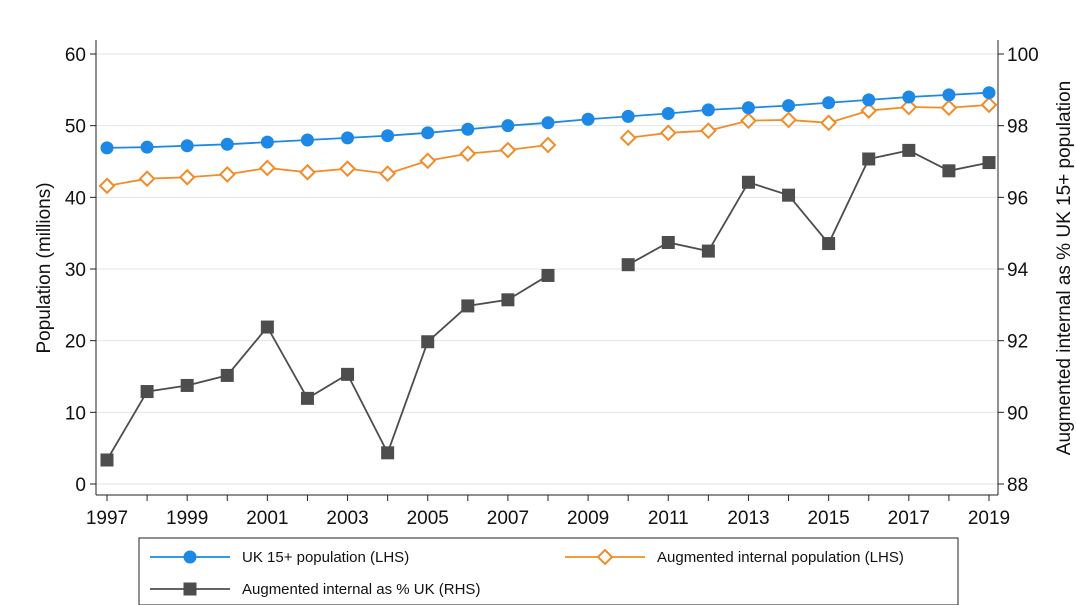 Image resolution: width=1076 pixels, height=605 pixels. Describe the element at coordinates (1018, 270) in the screenshot. I see `y-tick-label-right: 94` at that location.